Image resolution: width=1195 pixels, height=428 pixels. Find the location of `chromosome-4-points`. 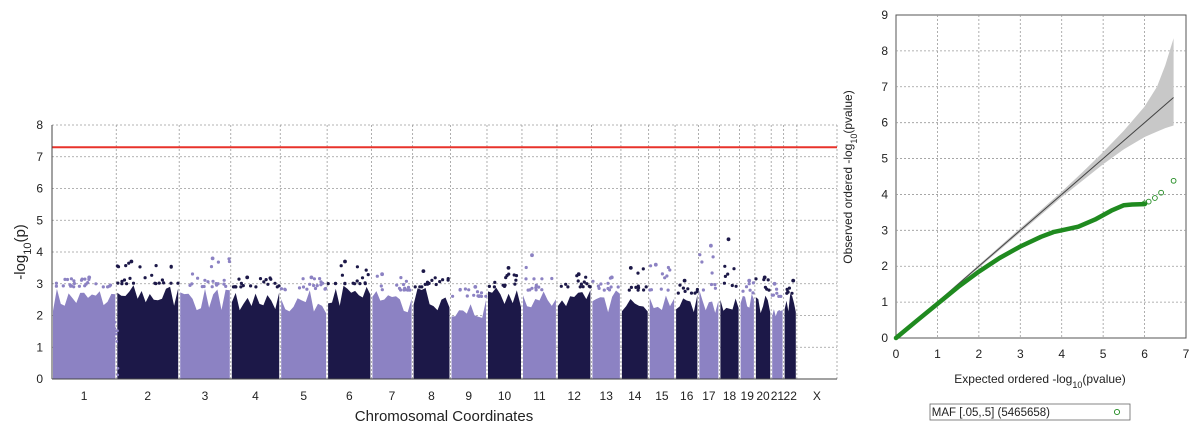

chromosome-4-points is located at coordinates (256, 327).